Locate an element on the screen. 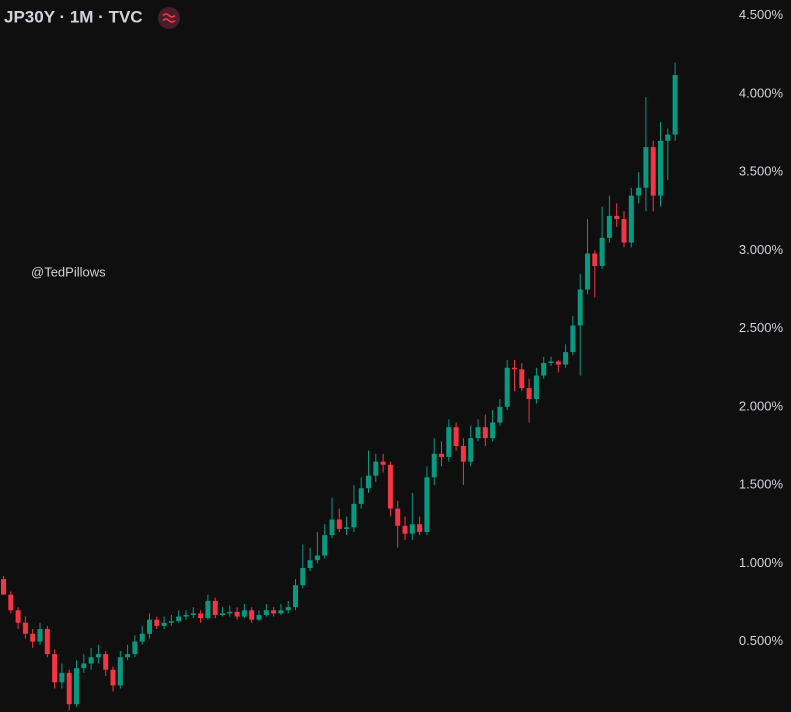  y-tick-label: 2.500% is located at coordinates (761, 327).